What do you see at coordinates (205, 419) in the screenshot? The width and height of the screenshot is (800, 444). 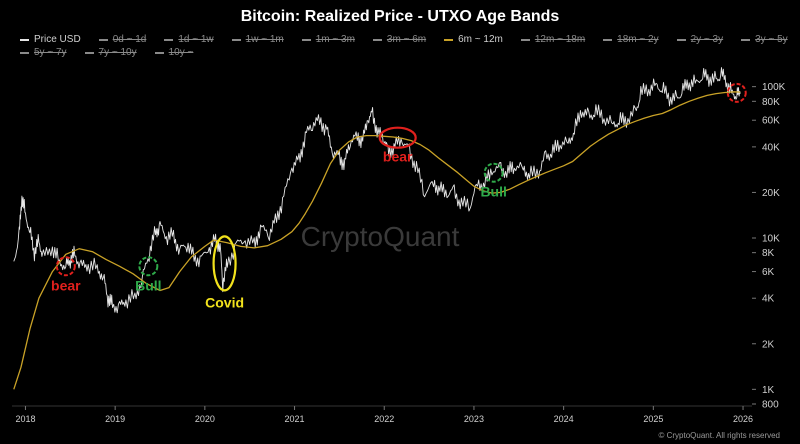 I see `x-tick-label: 2020` at bounding box center [205, 419].